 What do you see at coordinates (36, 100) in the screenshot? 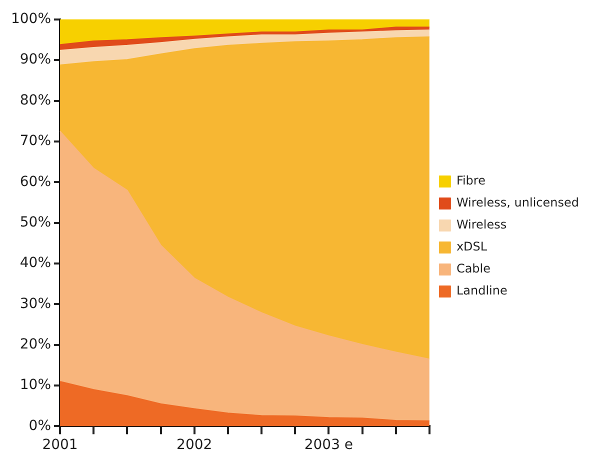
I see `y-tick-label: 80%` at bounding box center [36, 100].